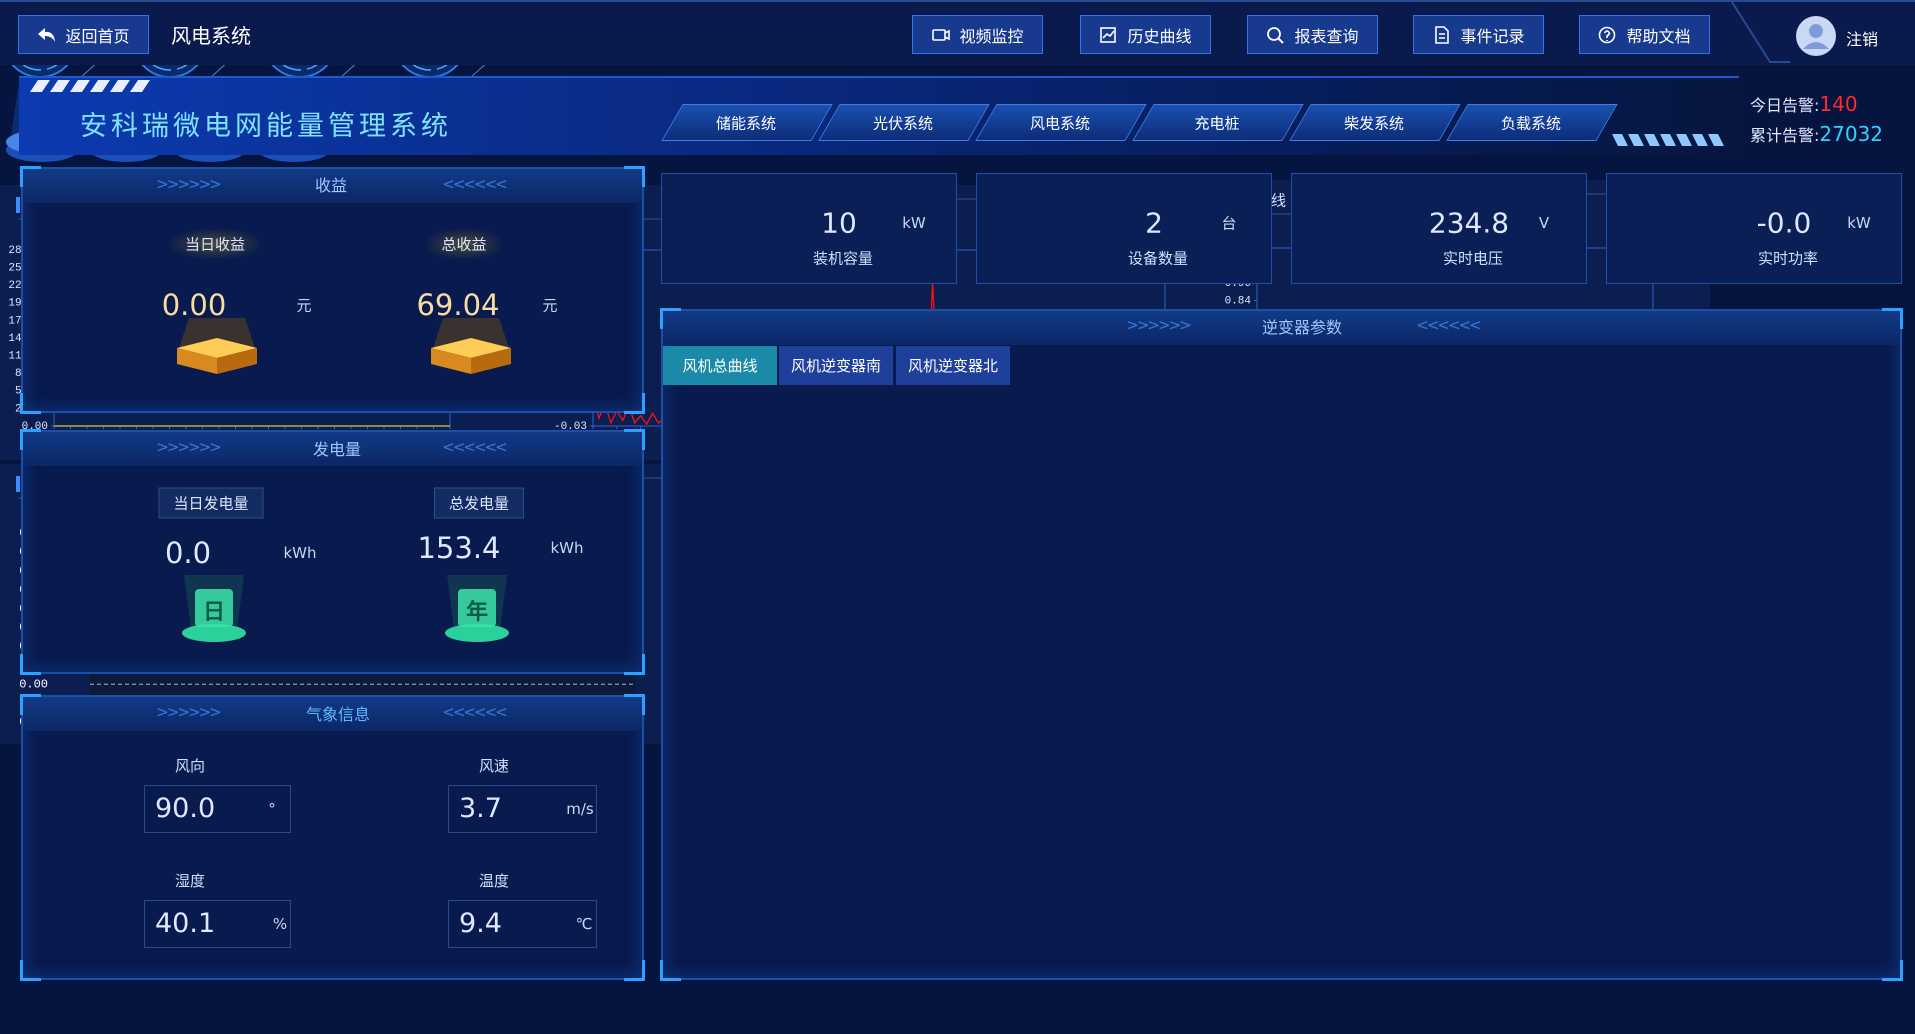 The image size is (1915, 1034). What do you see at coordinates (1788, 258) in the screenshot?
I see `kpi-label: 实时功率` at bounding box center [1788, 258].